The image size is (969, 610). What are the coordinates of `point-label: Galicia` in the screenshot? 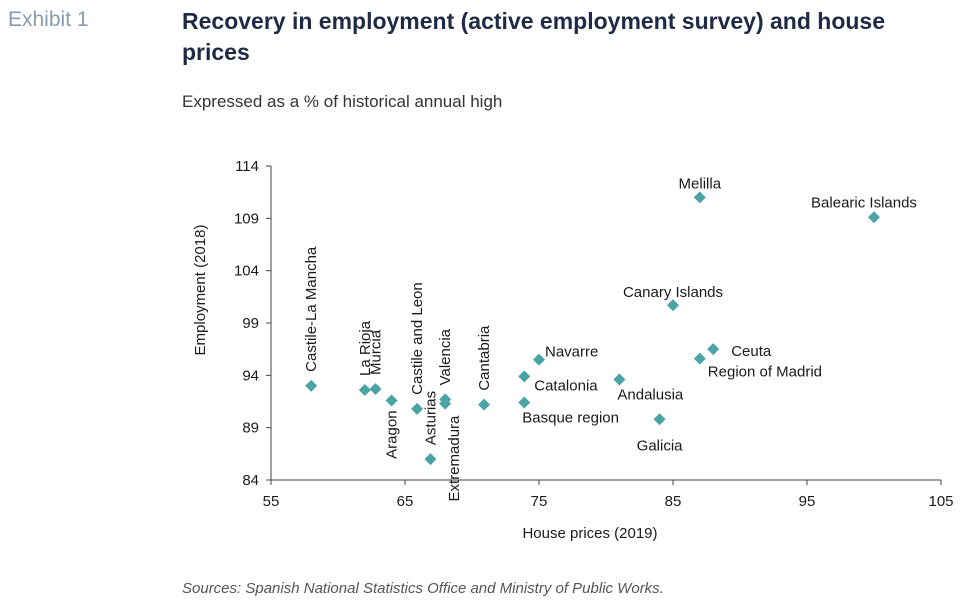 It's located at (660, 445).